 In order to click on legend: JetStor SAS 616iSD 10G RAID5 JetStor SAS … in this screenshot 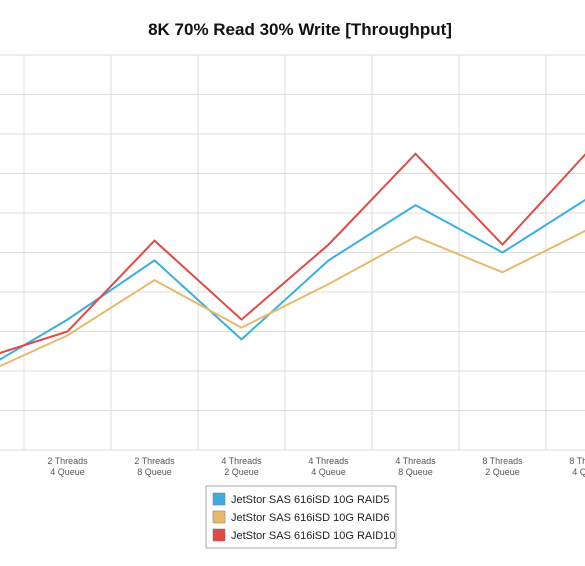, I will do `click(301, 517)`.